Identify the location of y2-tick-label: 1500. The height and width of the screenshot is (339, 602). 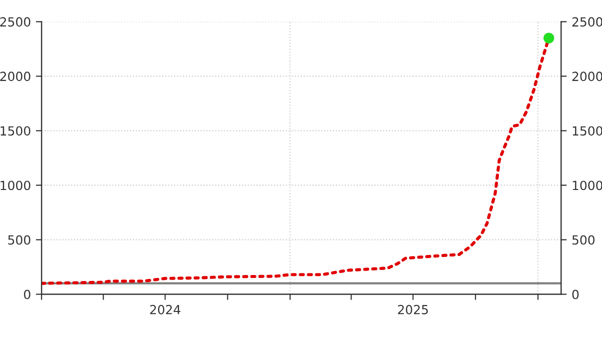
(587, 131).